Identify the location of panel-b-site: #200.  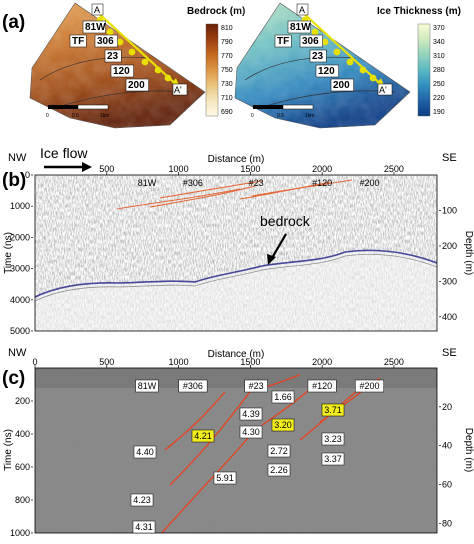
(370, 183).